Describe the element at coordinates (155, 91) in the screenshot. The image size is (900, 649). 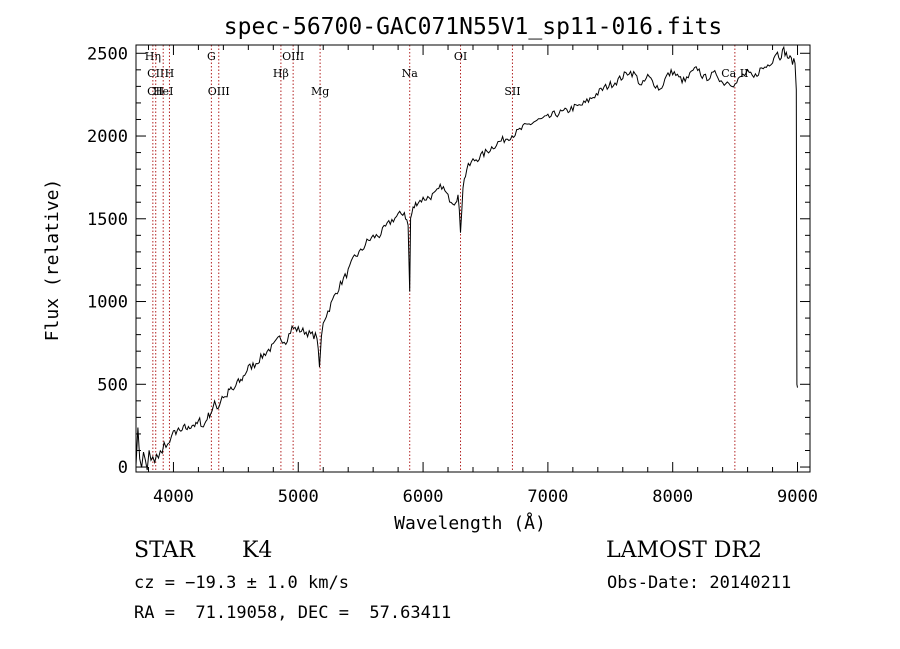
I see `marker-label-2: CII` at that location.